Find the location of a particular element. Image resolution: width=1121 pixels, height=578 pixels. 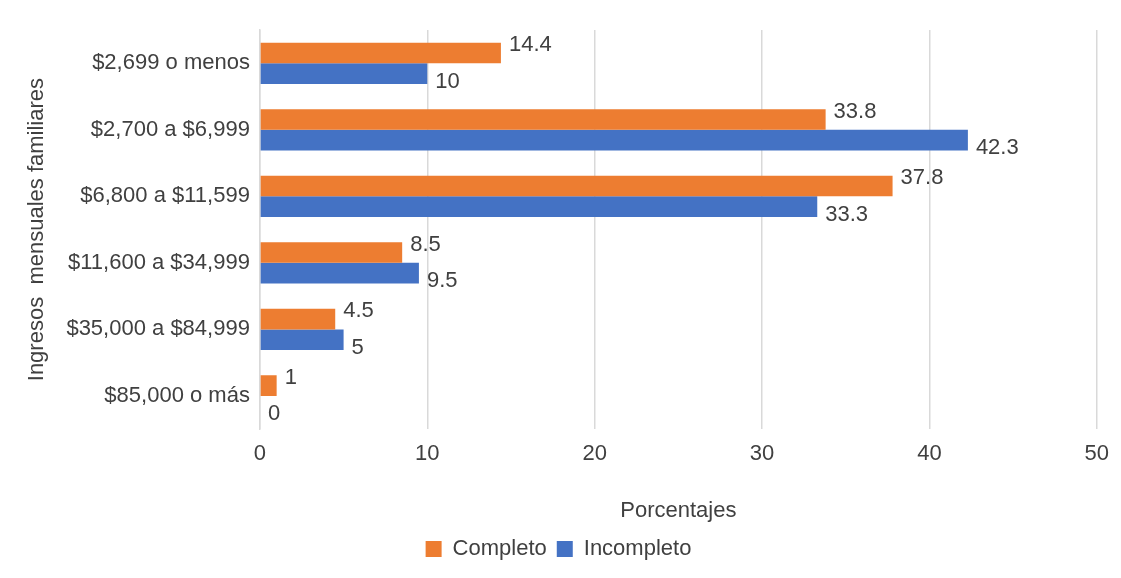

x-tick-label: 0 is located at coordinates (260, 453).